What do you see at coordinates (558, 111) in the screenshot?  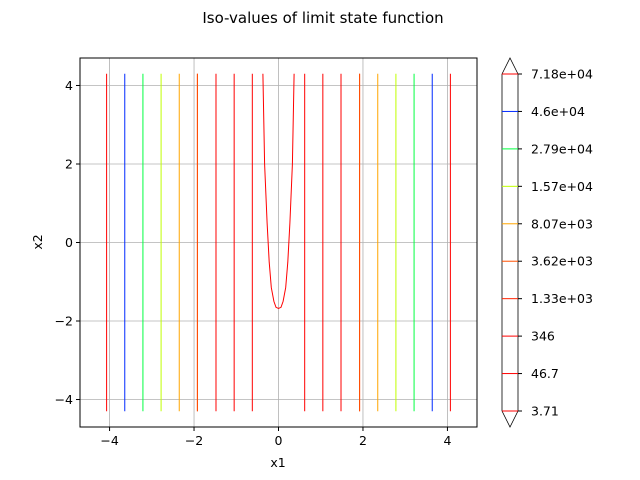 I see `colorbar-tick-label: 4.6e+04` at bounding box center [558, 111].